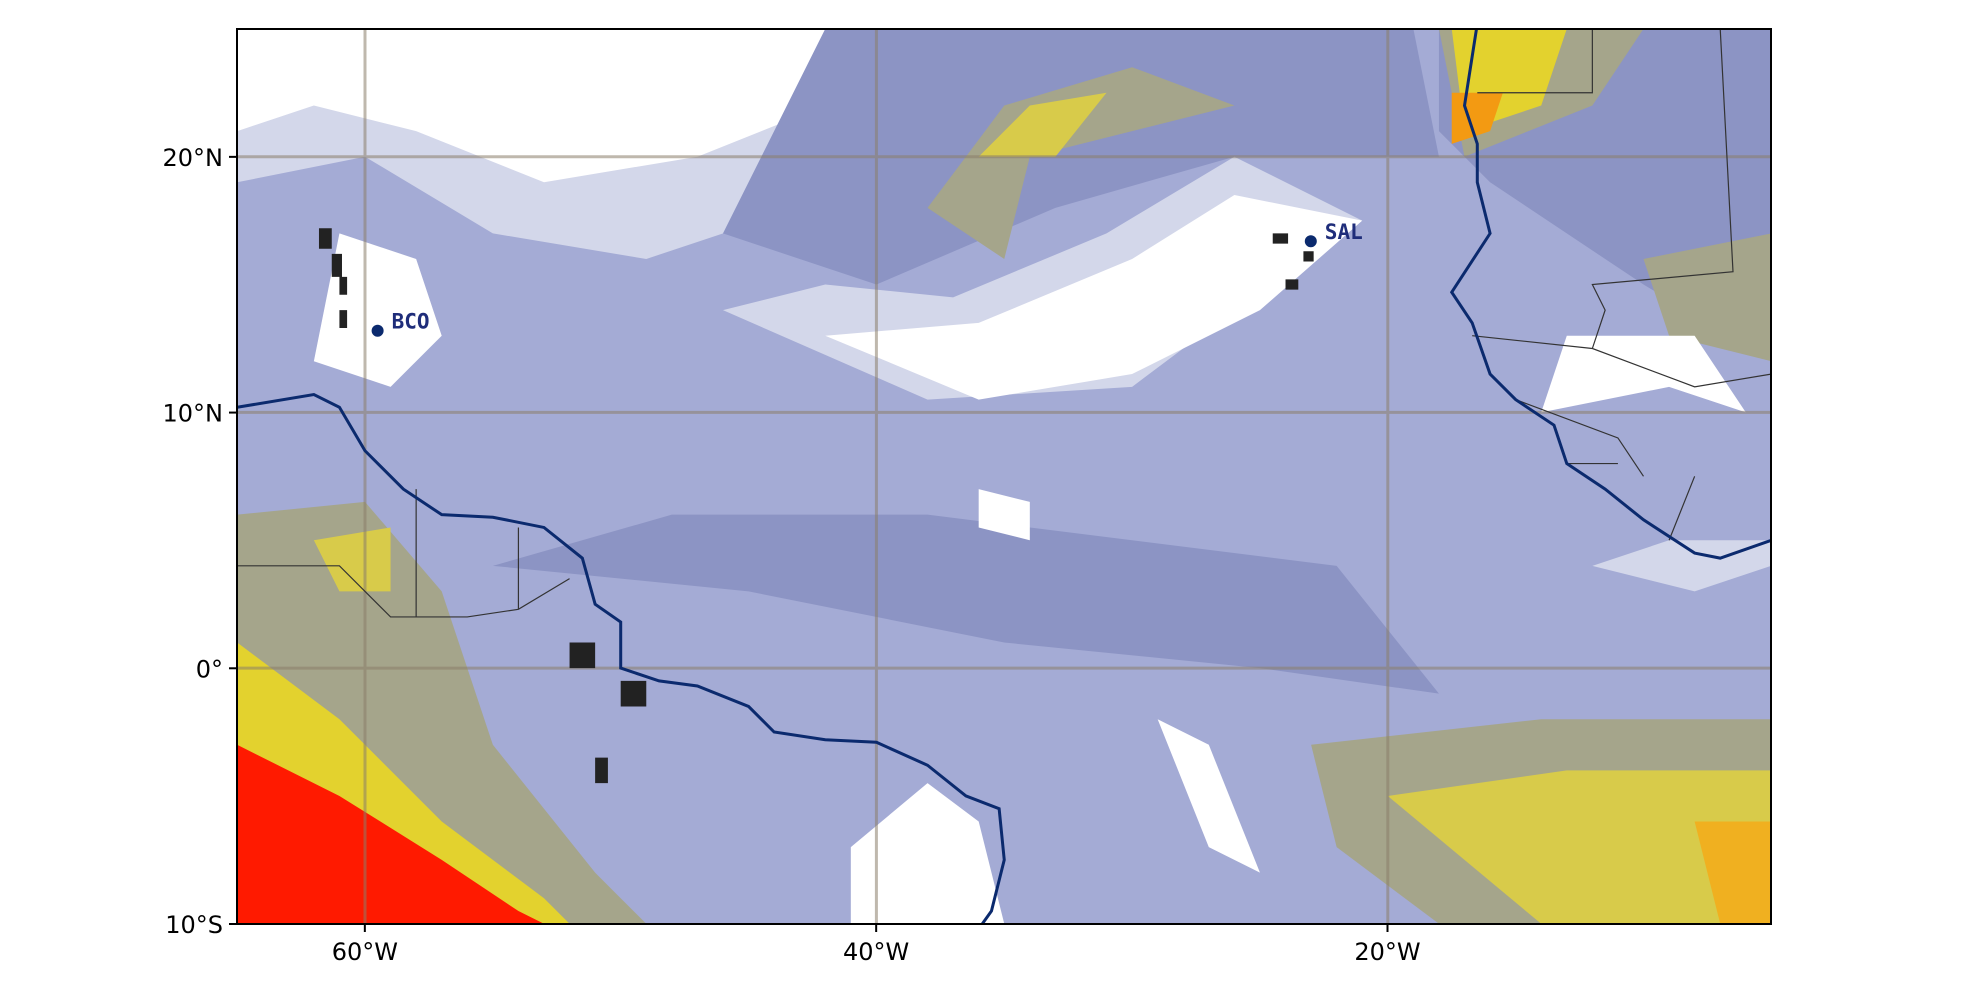 The image size is (1978, 988). I want to click on y-tick-label: 10°N, so click(193, 414).